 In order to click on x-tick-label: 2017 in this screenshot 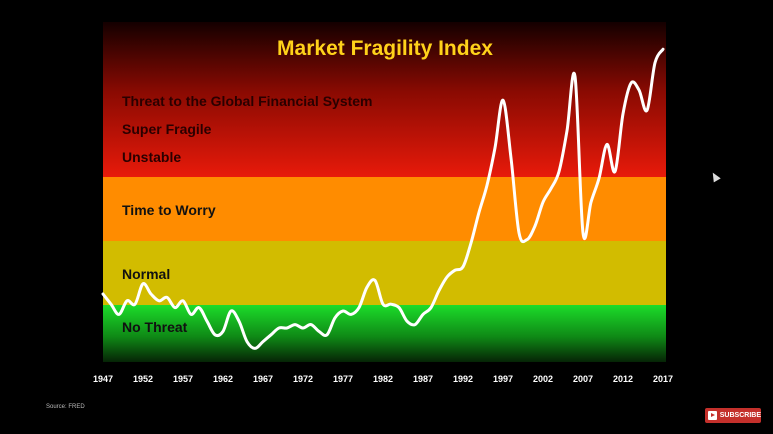, I will do `click(663, 379)`.